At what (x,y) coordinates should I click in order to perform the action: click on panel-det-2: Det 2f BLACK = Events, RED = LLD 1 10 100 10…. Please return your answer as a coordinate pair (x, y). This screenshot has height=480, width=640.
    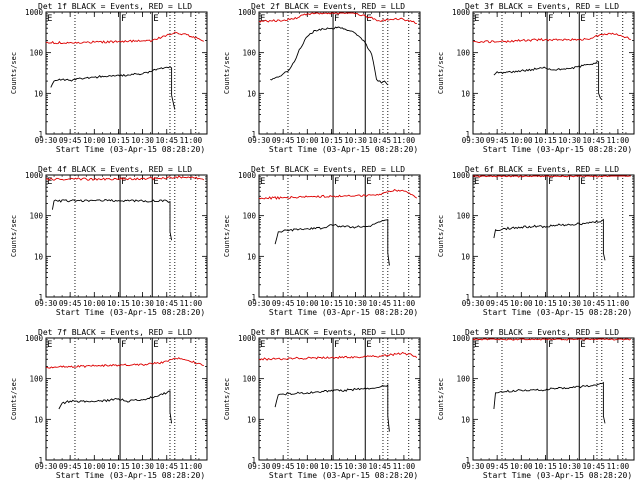
    Looking at the image, I should click on (322, 78).